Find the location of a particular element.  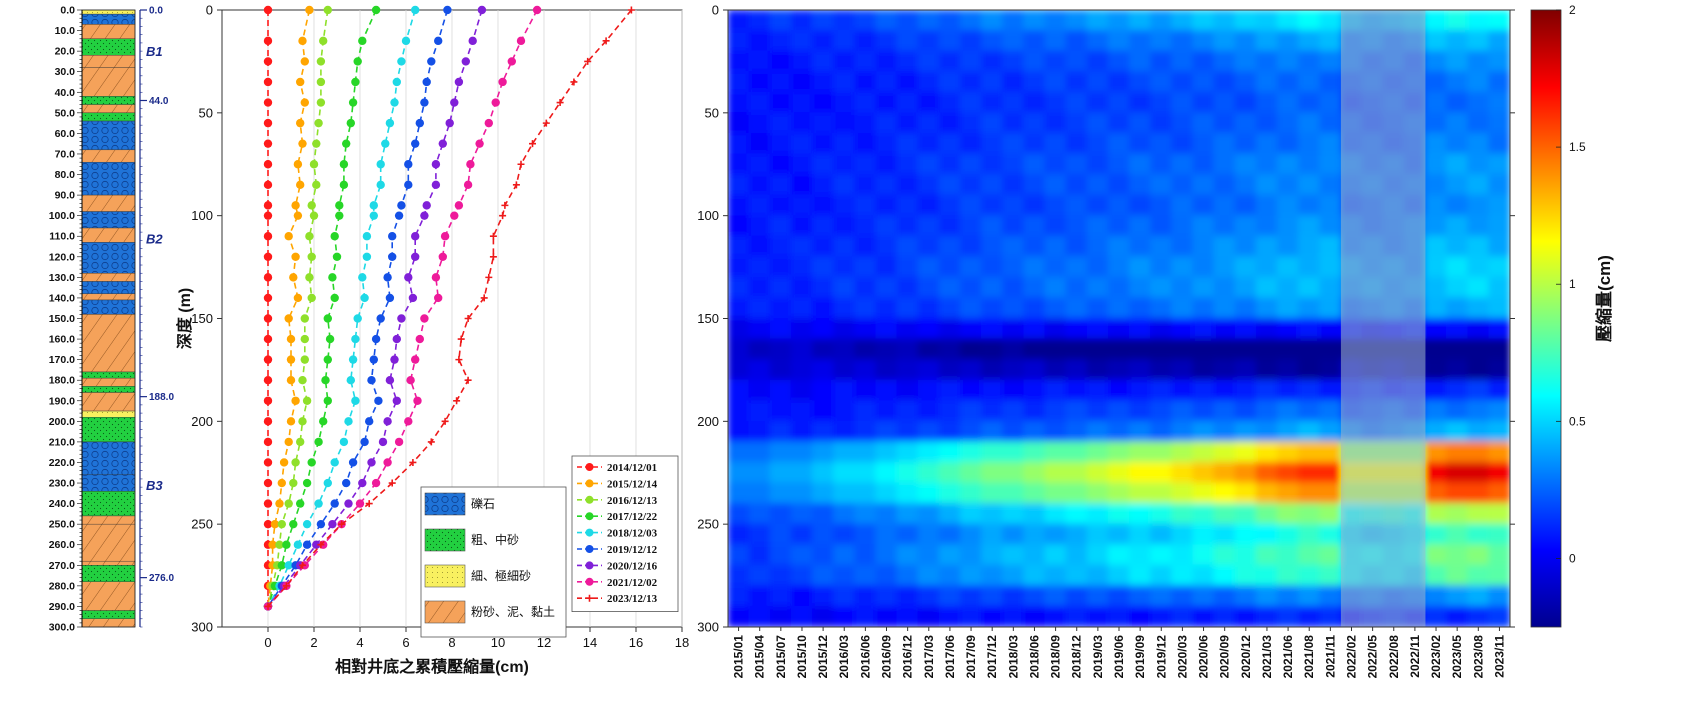

profile-y-tick-label: 150 is located at coordinates (202, 318).